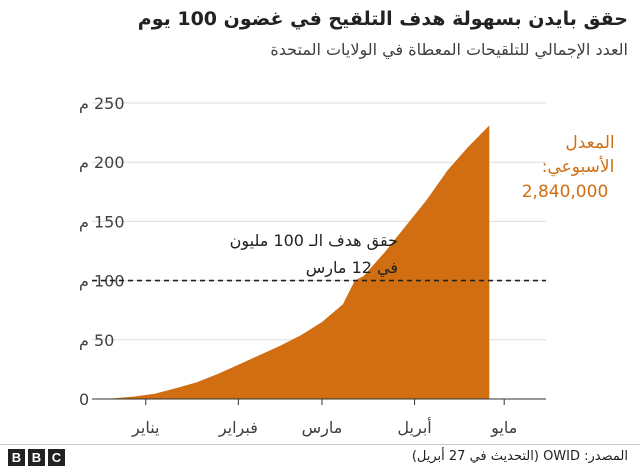 This screenshot has height=471, width=640. I want to click on x-tick-label: فبراير, so click(238, 428).